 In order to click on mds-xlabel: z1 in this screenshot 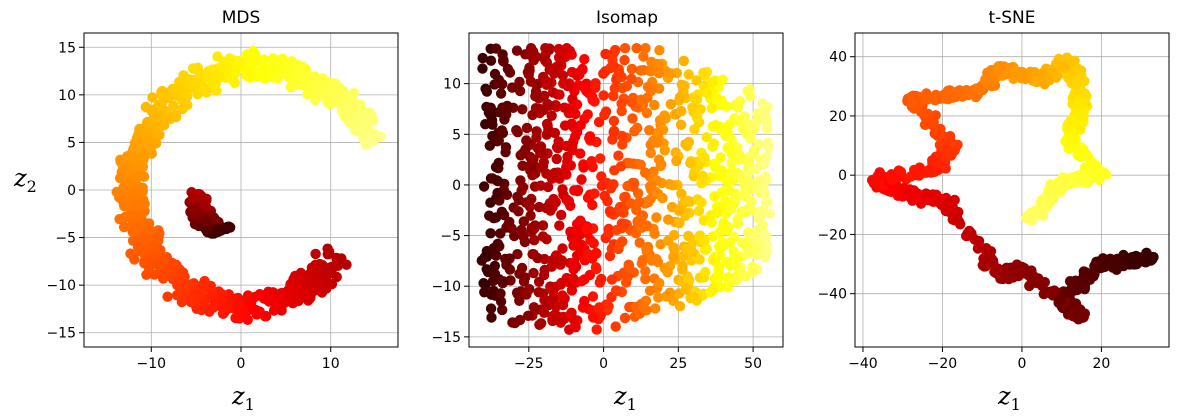, I will do `click(243, 398)`.